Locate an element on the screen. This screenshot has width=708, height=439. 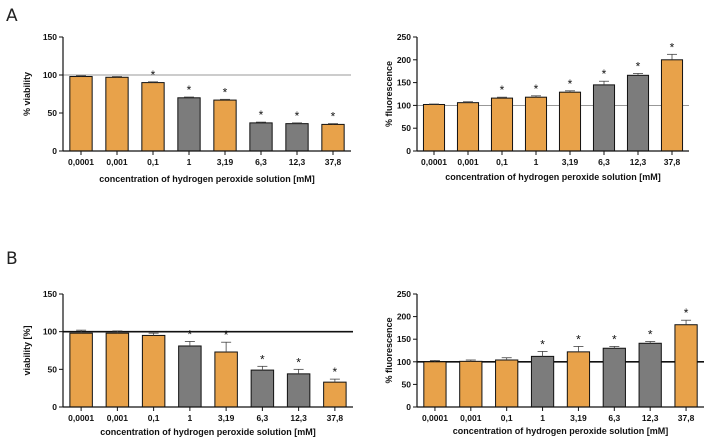
y-axis-title: % fluorescence is located at coordinates (389, 94).